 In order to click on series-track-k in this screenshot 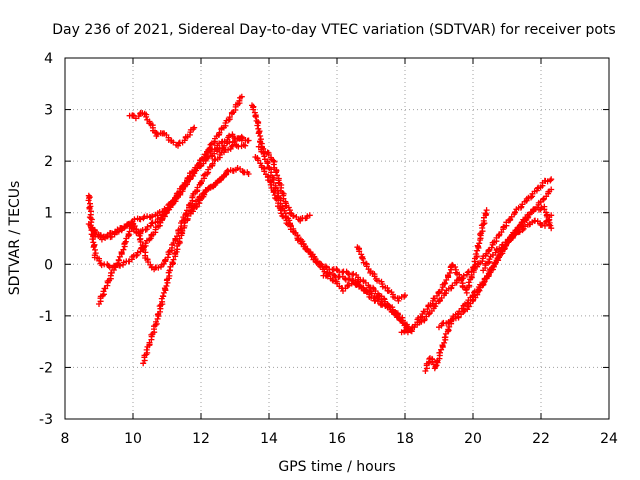, I will do `click(362, 298)`.